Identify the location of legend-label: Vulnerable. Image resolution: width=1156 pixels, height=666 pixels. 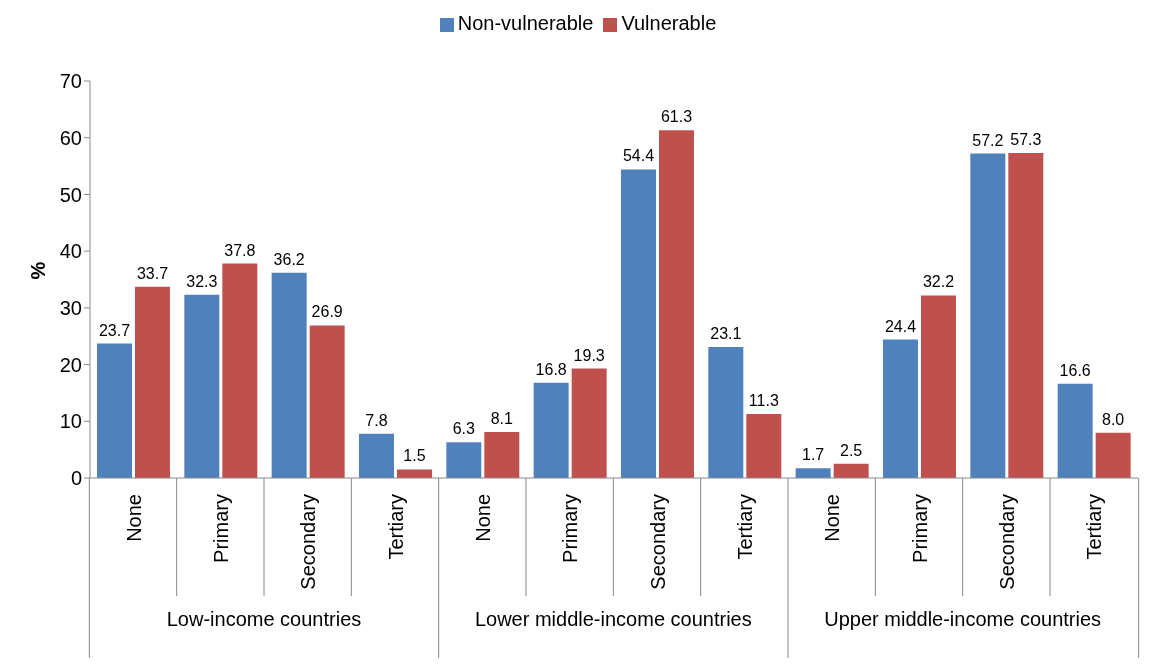
(669, 23).